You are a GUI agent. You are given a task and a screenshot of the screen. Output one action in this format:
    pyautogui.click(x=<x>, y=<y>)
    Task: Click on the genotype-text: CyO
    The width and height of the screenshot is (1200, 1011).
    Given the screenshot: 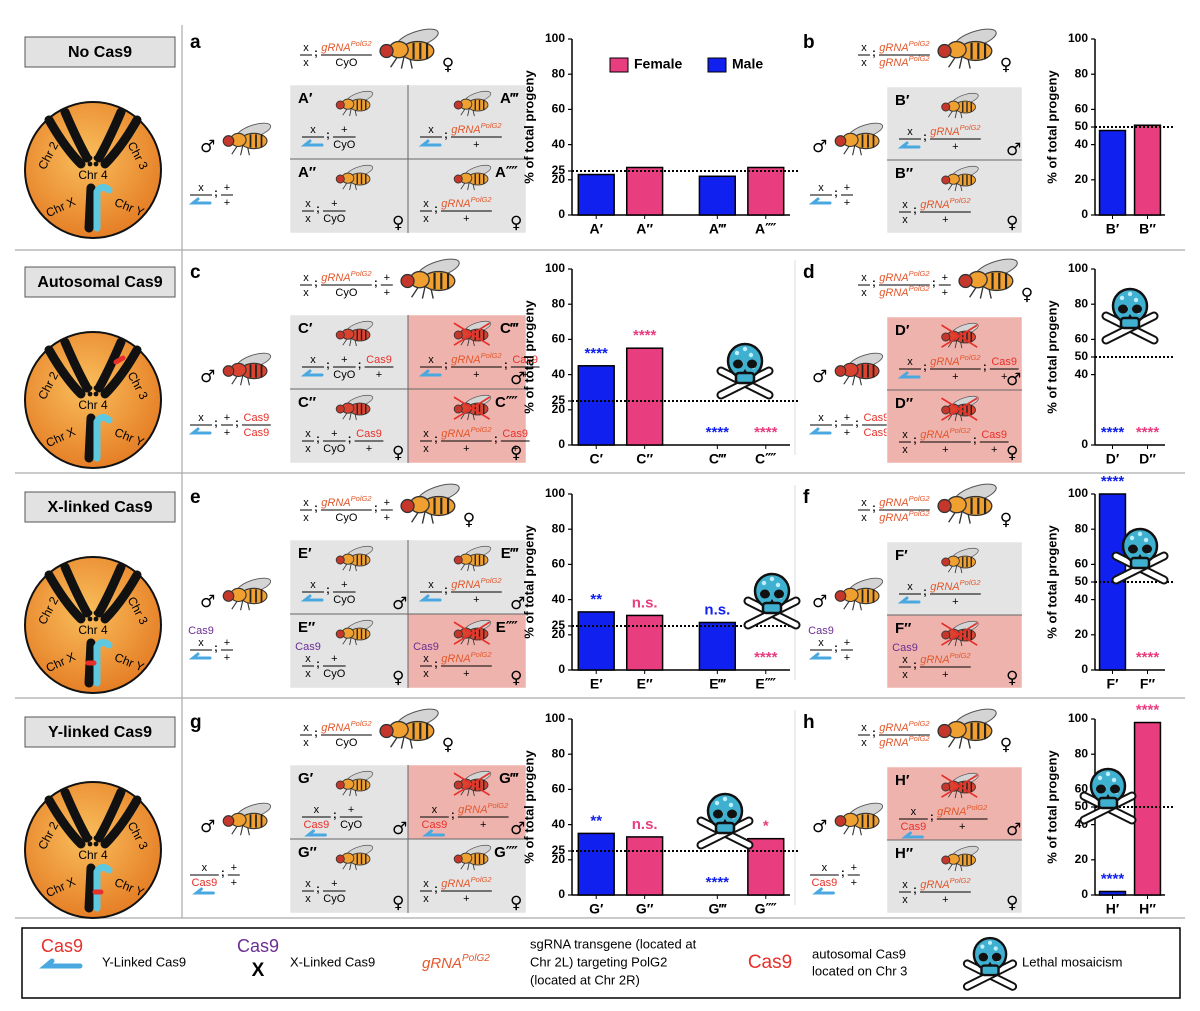 What is the action you would take?
    pyautogui.click(x=346, y=63)
    